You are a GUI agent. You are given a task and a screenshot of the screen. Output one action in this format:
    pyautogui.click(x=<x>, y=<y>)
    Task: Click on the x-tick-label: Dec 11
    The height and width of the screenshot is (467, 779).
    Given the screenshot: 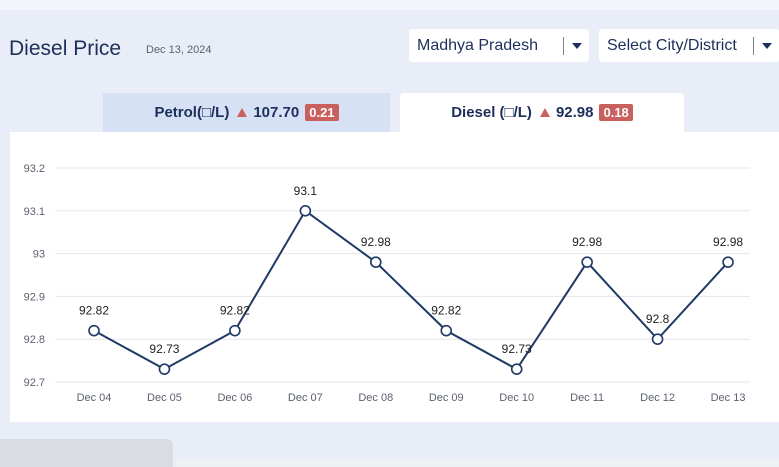 What is the action you would take?
    pyautogui.click(x=587, y=398)
    